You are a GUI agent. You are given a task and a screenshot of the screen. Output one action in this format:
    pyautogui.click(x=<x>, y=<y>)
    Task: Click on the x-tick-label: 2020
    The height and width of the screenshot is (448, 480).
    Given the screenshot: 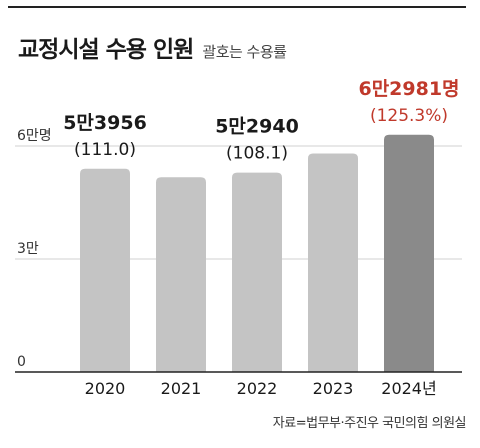 What is the action you would take?
    pyautogui.click(x=105, y=388)
    